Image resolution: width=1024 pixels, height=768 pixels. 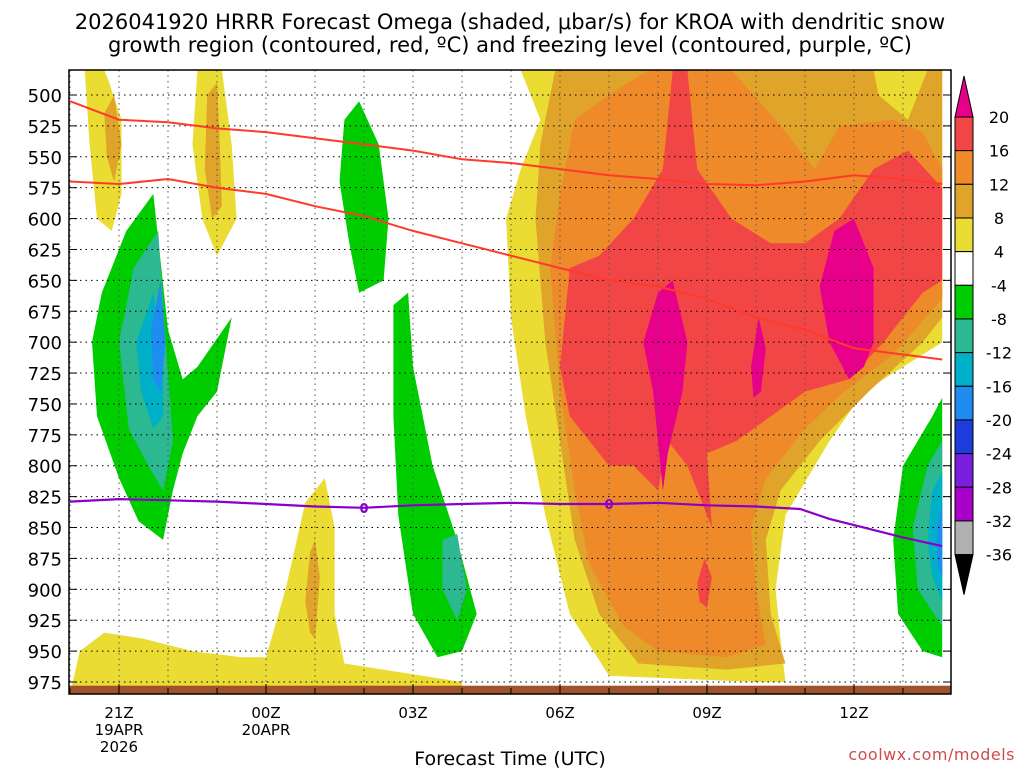 I want to click on shaded-region-uplift-20-a, so click(x=665, y=385).